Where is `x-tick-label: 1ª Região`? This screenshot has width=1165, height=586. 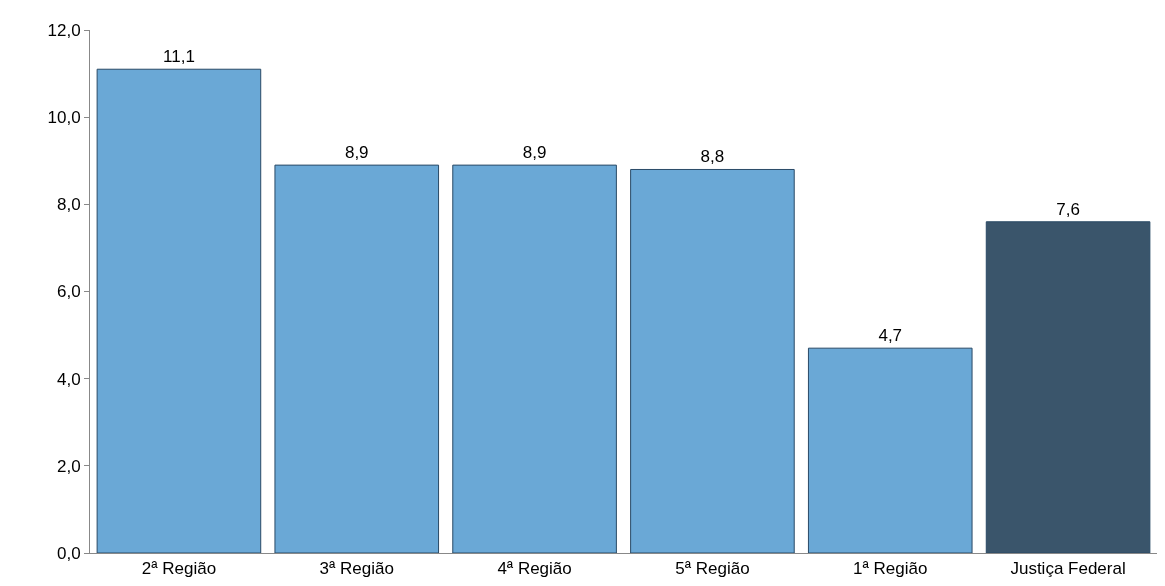 x-tick-label: 1ª Região is located at coordinates (890, 569).